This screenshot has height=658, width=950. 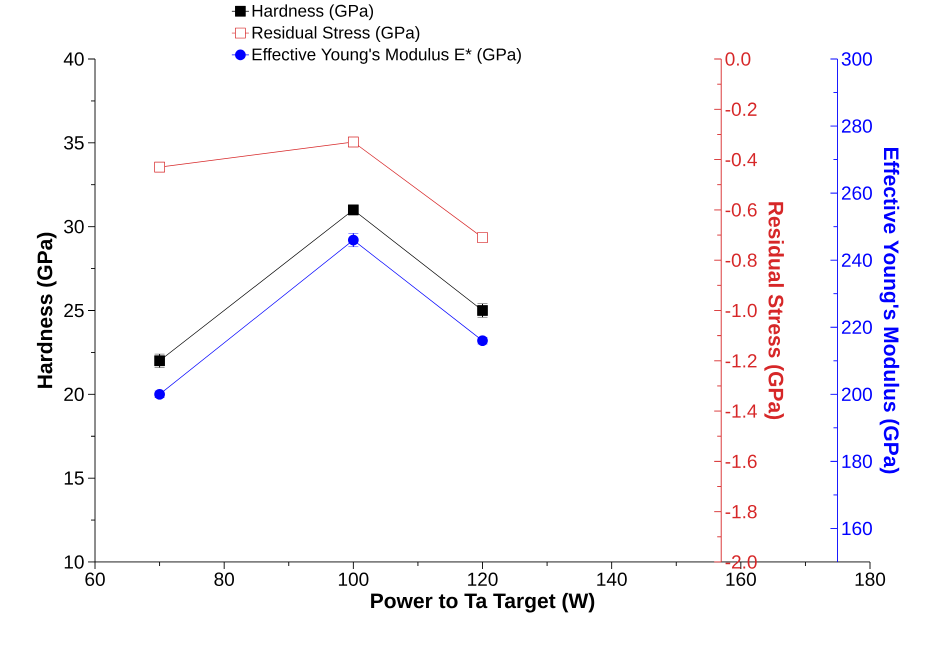 I want to click on y-tick-label: 40, so click(x=74, y=59).